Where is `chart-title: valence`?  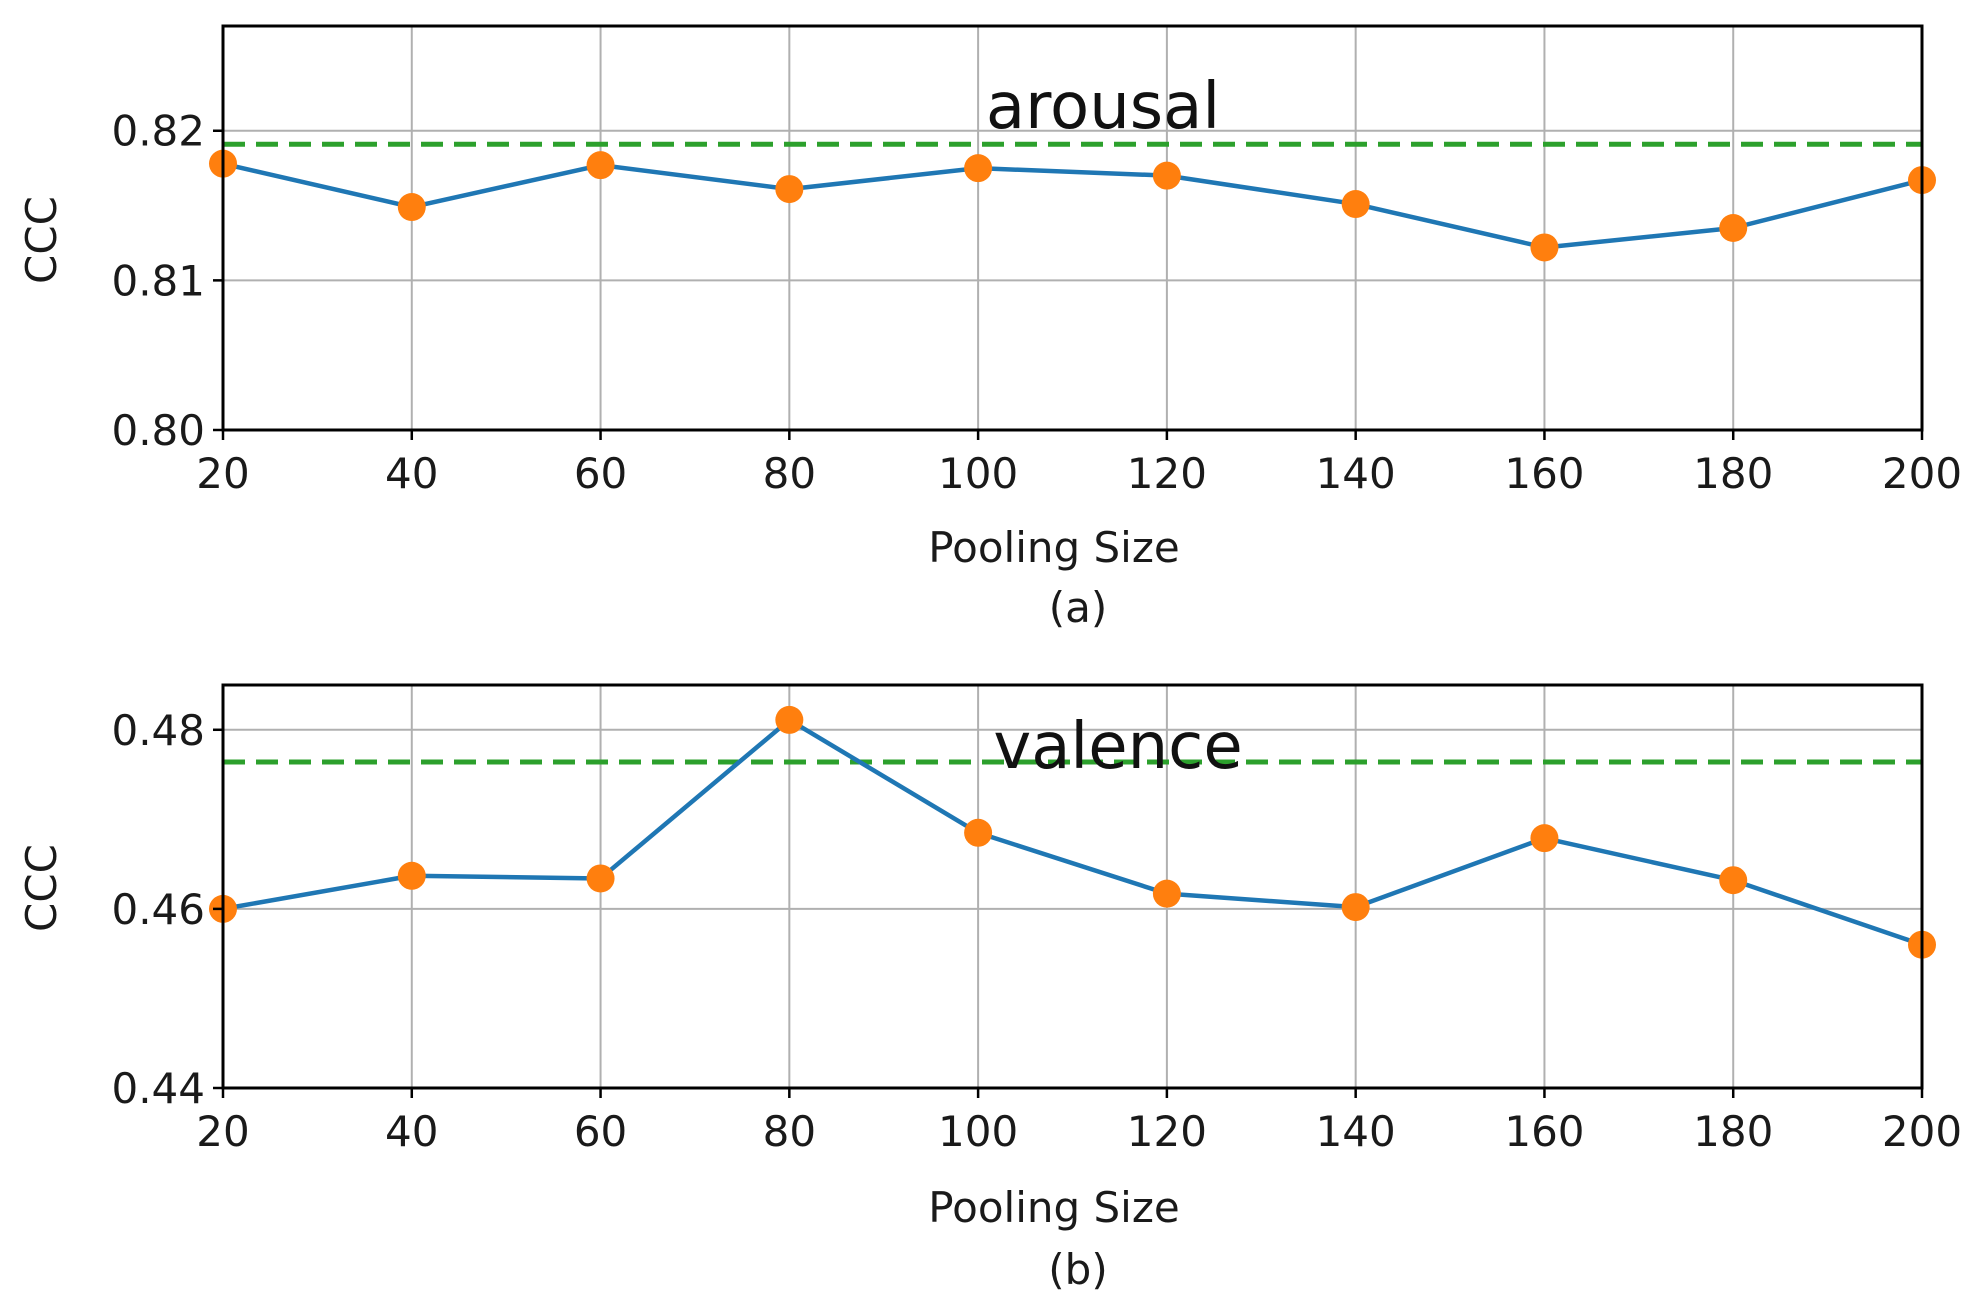
chart-title: valence is located at coordinates (1117, 747).